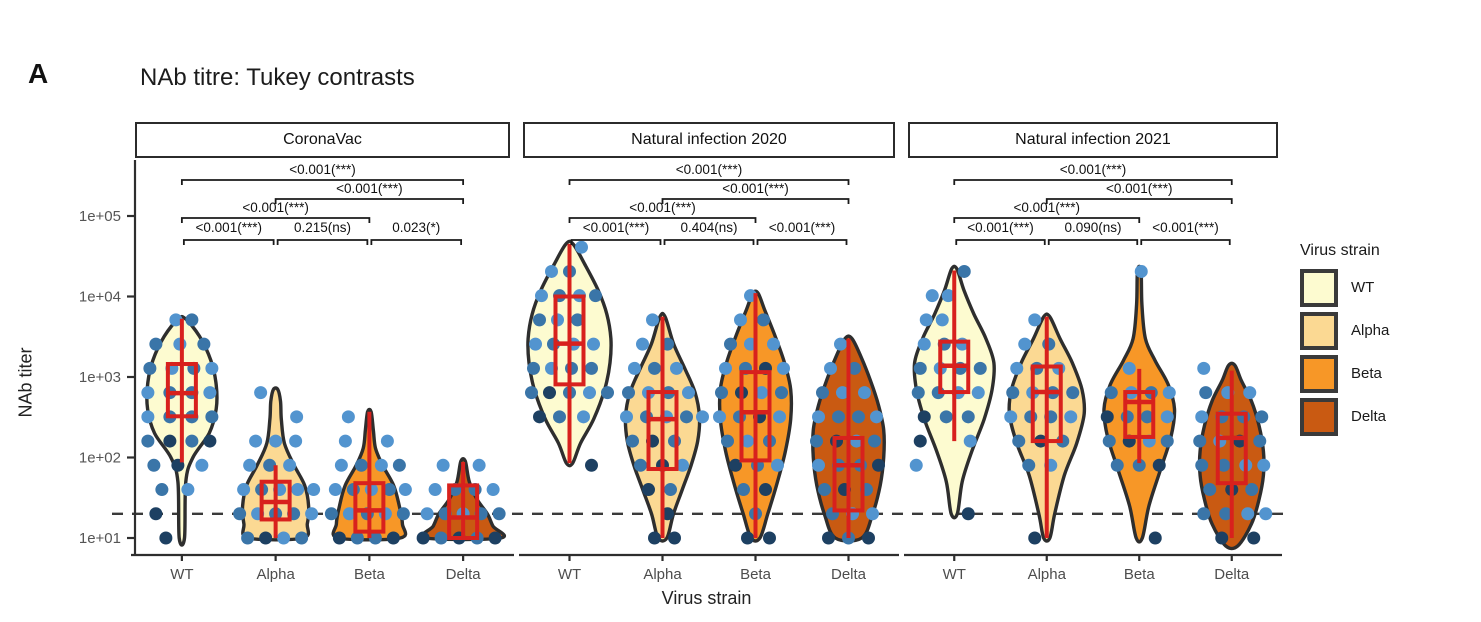  What do you see at coordinates (100, 216) in the screenshot?
I see `y-tick-label: 1e+05` at bounding box center [100, 216].